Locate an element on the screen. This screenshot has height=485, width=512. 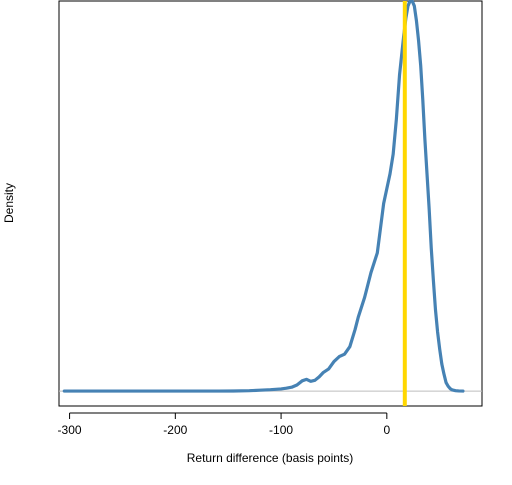
x-axis-label: Return difference (basis points) is located at coordinates (270, 458).